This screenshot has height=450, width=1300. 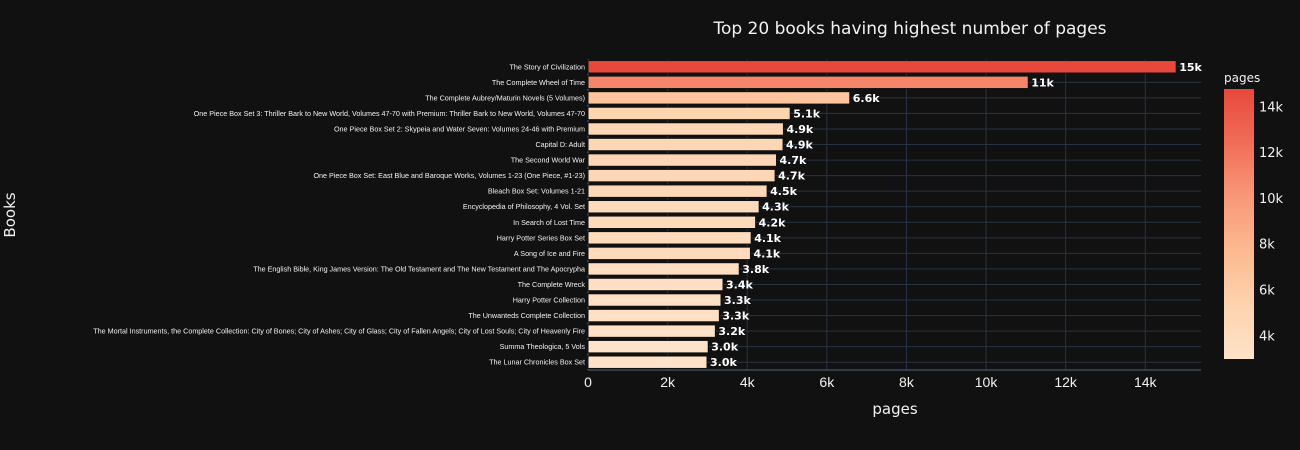 I want to click on bar-value-label: 15k, so click(x=1190, y=67).